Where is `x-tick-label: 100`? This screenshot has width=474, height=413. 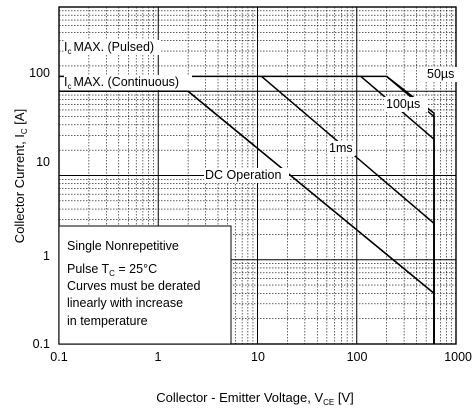
x-tick-label: 100 is located at coordinates (357, 357).